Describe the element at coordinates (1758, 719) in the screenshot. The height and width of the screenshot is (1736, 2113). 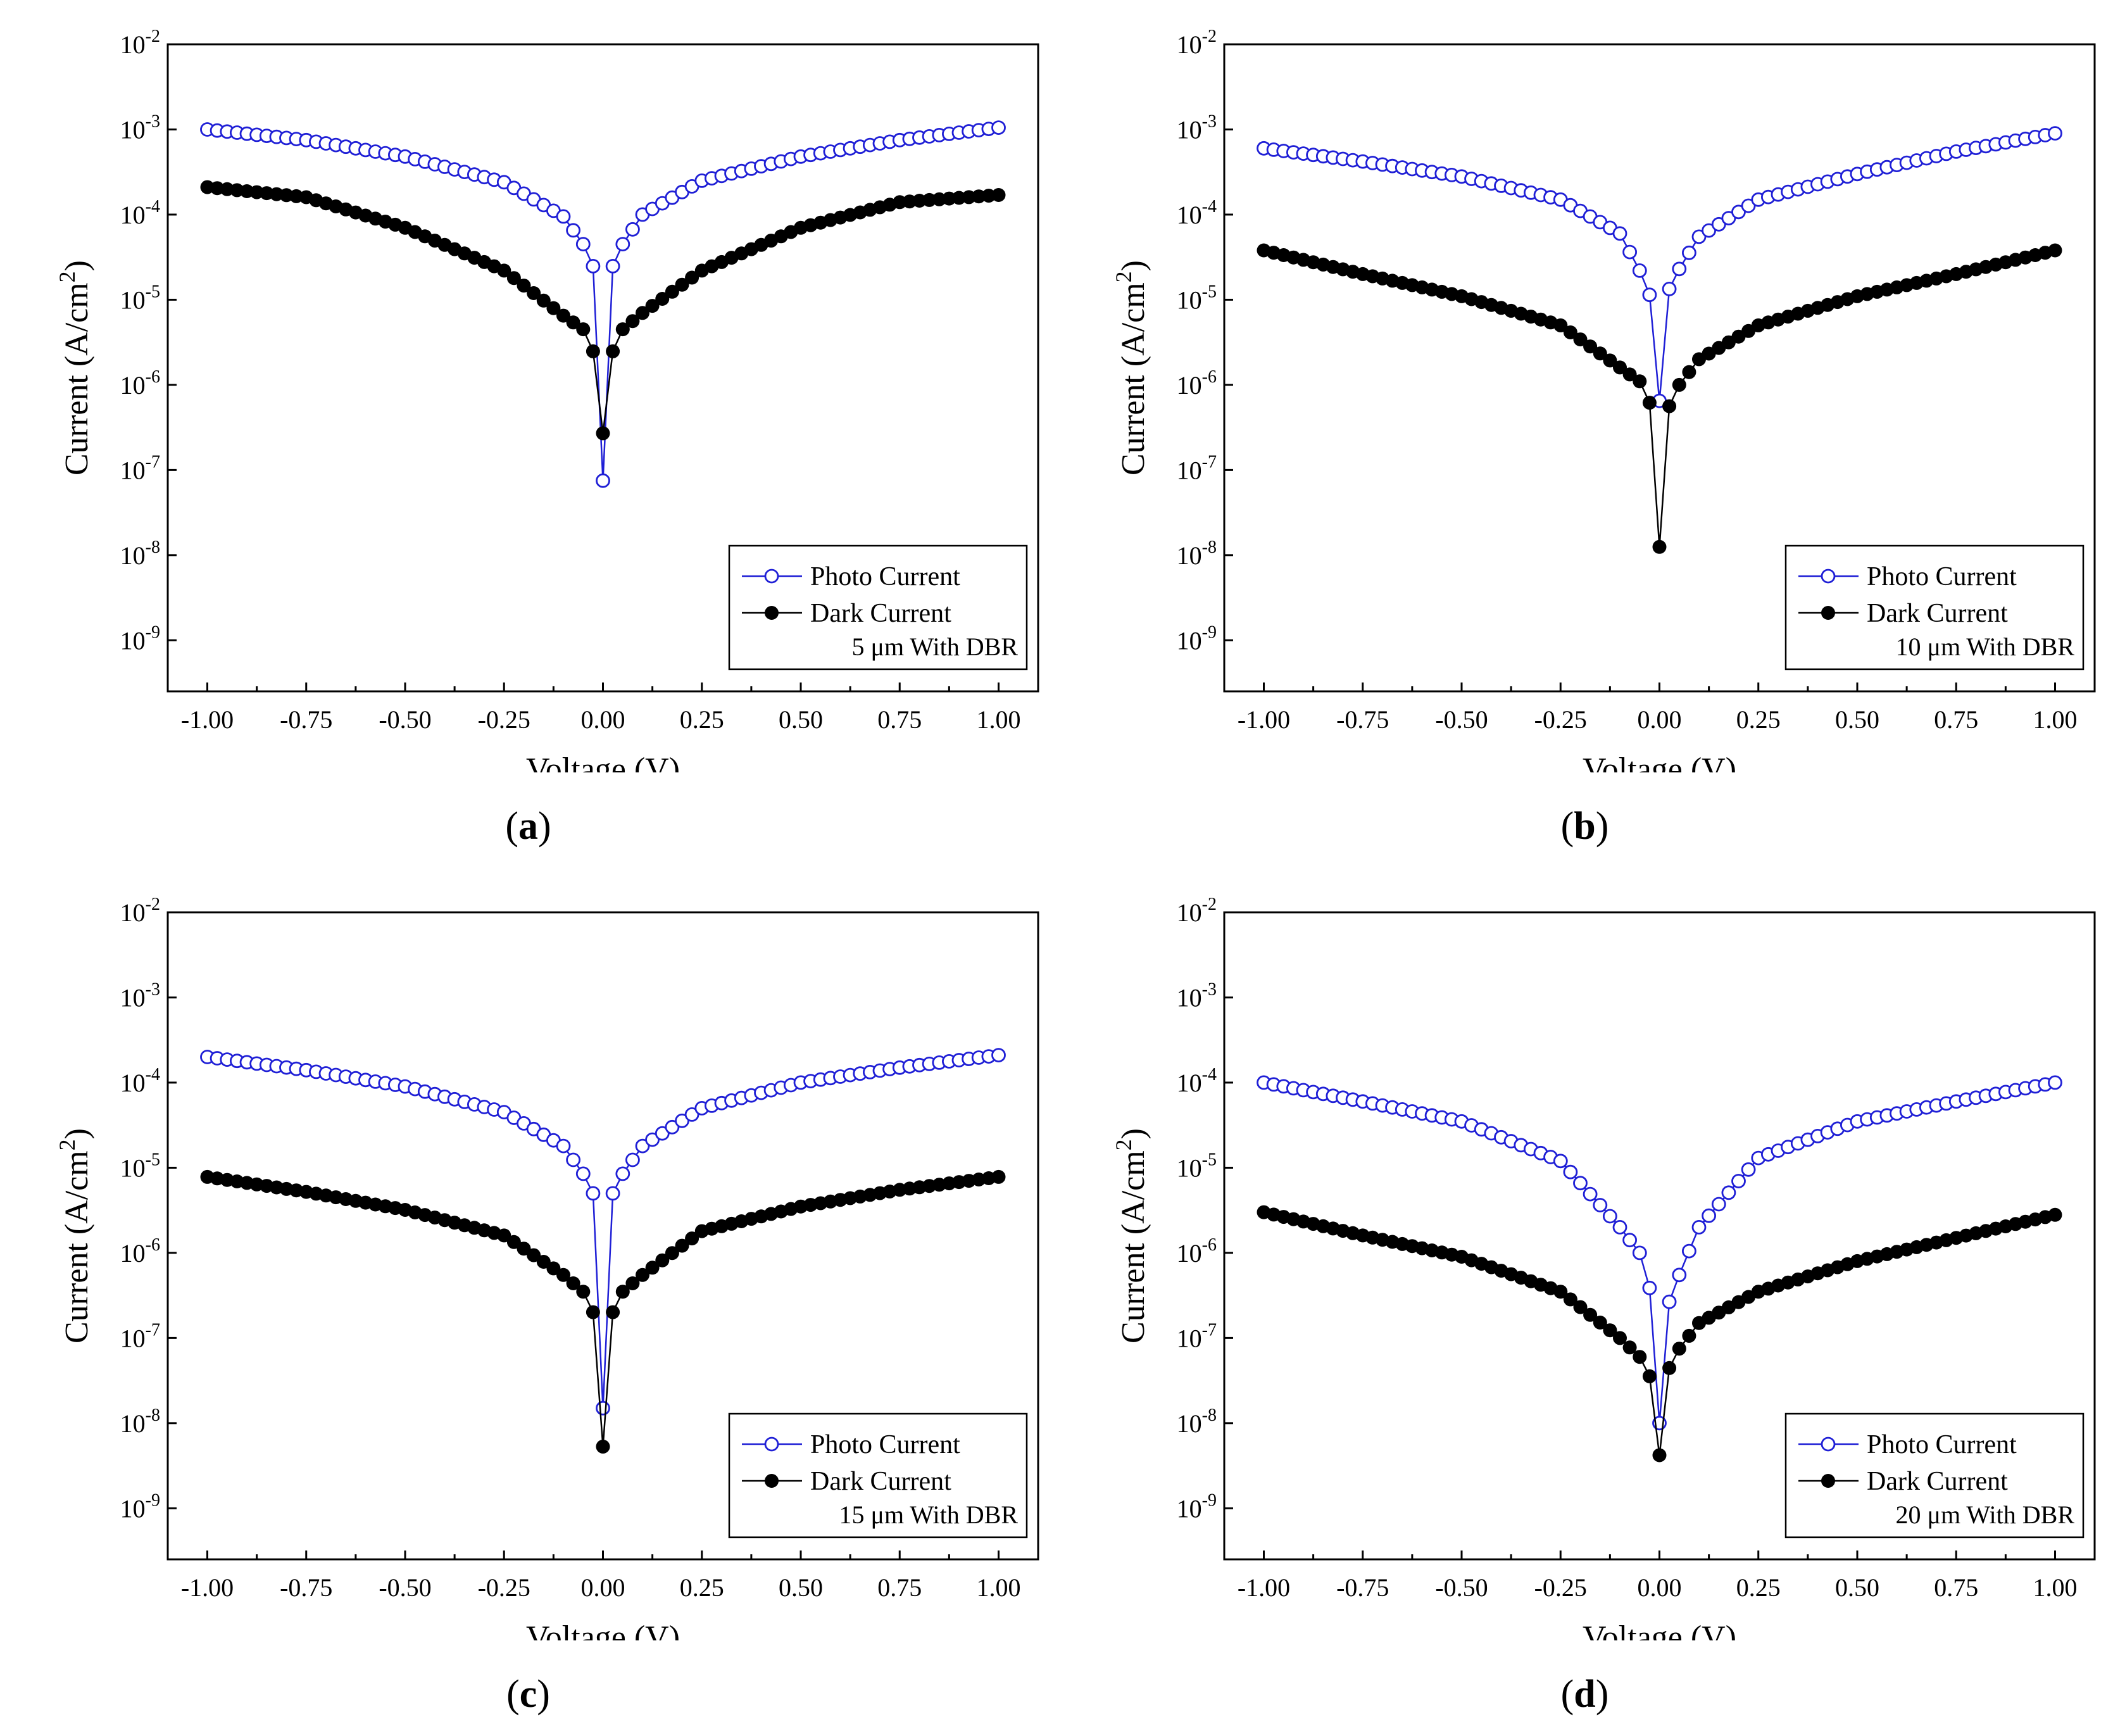
I see `x-tick-label: 0.25` at that location.